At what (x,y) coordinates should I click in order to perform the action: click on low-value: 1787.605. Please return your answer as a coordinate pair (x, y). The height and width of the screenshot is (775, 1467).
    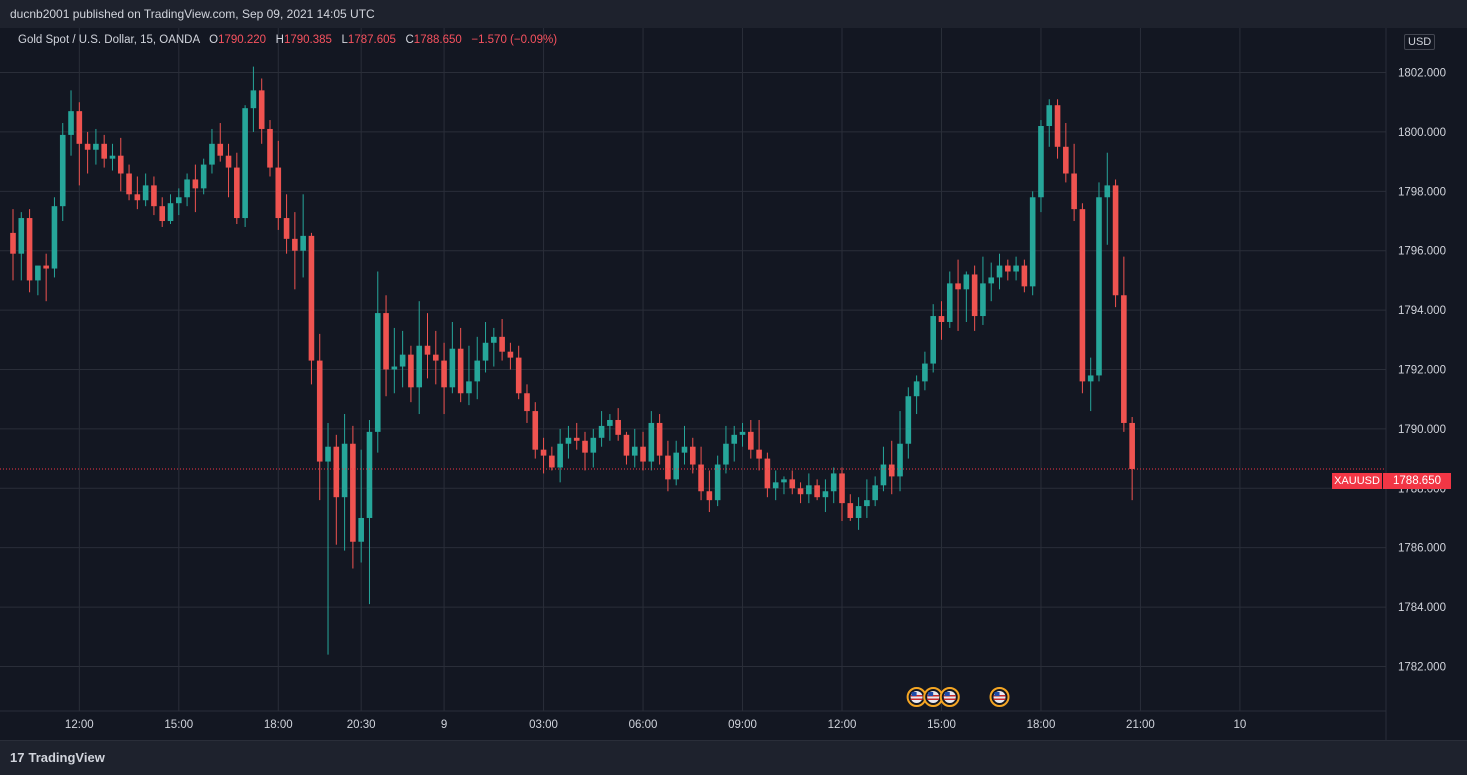
    Looking at the image, I should click on (371, 40).